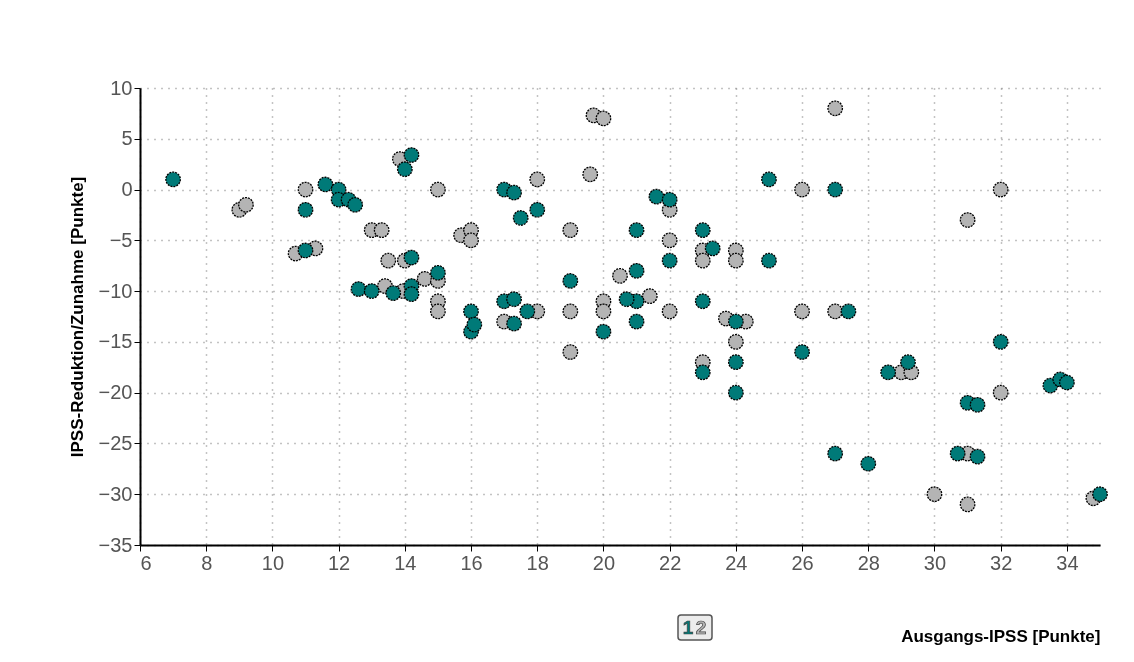 The image size is (1134, 662). I want to click on y-tick-label: −5, so click(121, 239).